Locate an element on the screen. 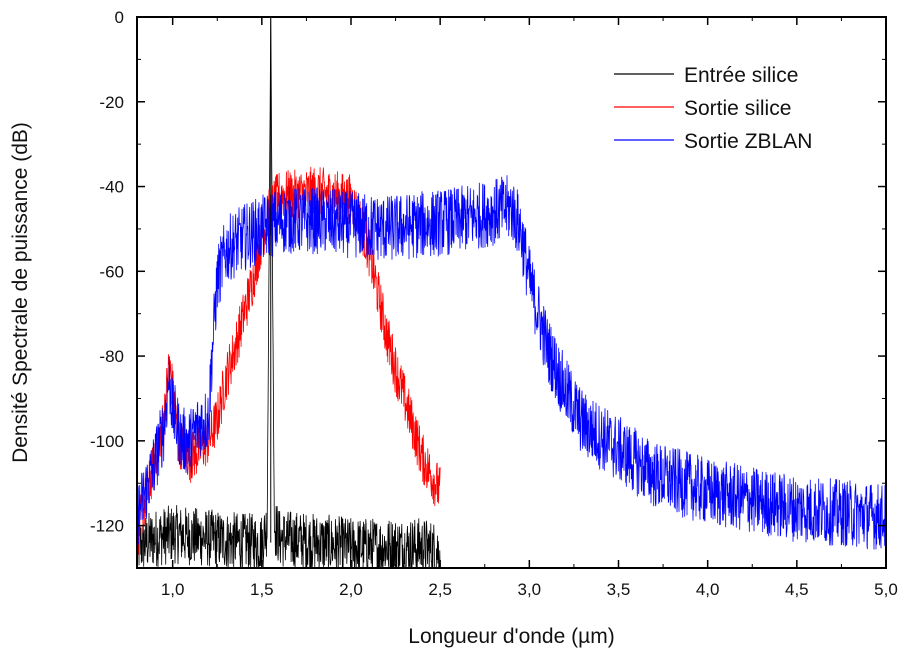  y-axis-title: Densité Spectrale de puissance (dB) is located at coordinates (20, 292).